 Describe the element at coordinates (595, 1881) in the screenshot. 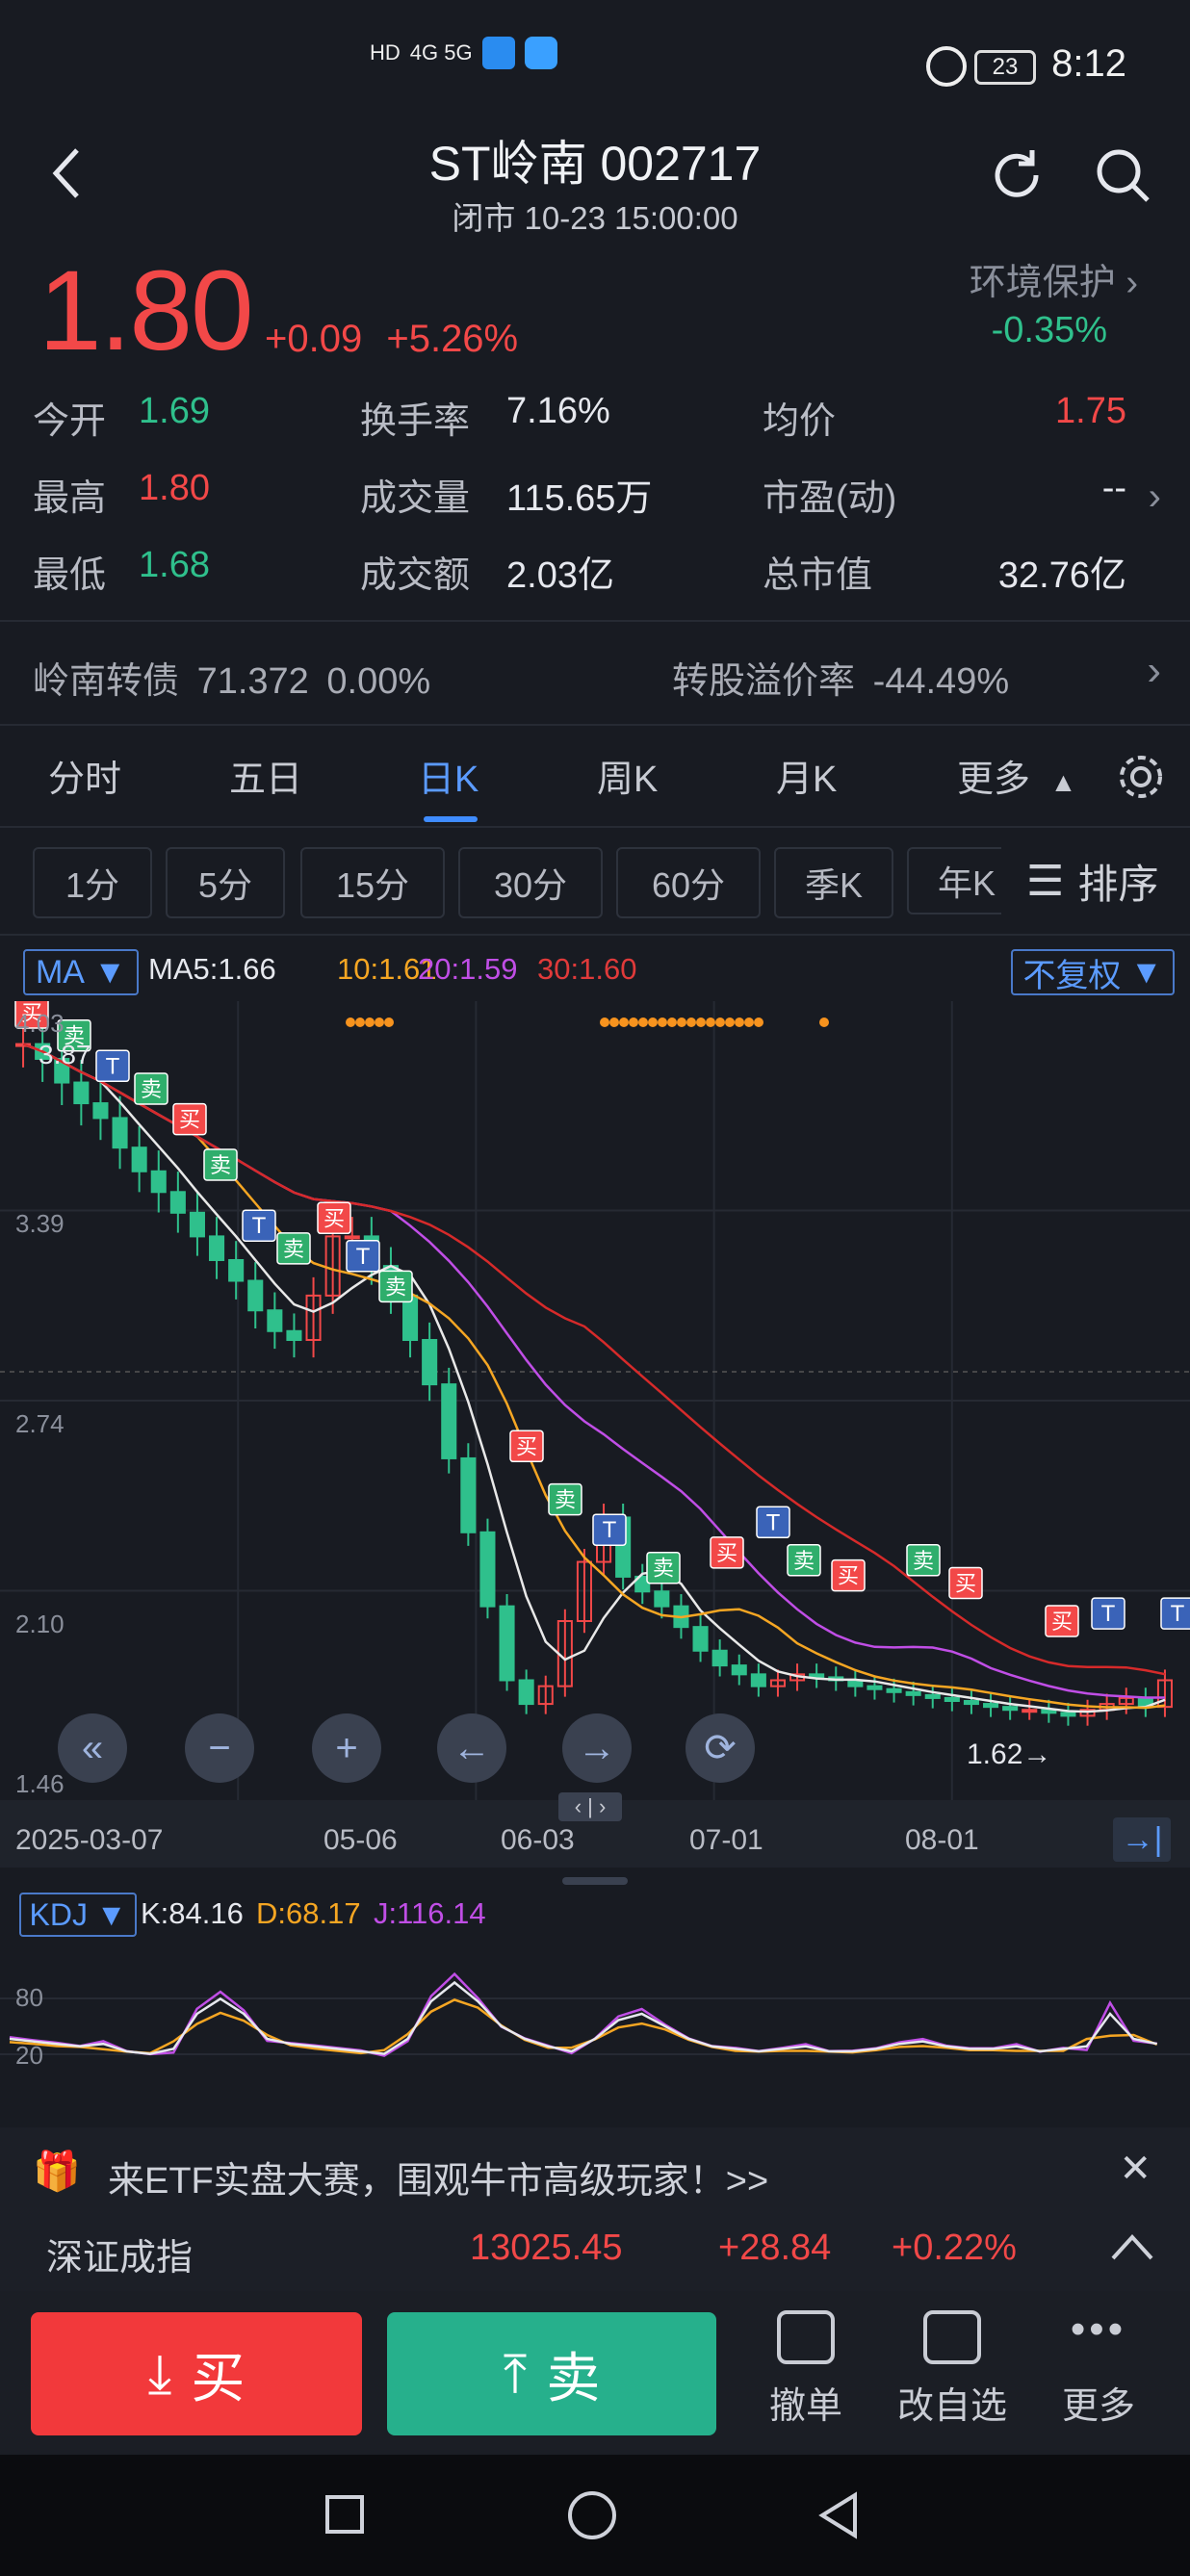

I see `panel-resize-handle` at that location.